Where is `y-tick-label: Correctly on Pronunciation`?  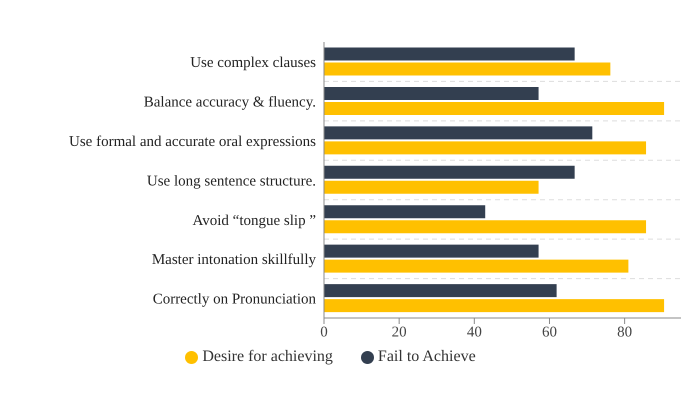 y-tick-label: Correctly on Pronunciation is located at coordinates (234, 300).